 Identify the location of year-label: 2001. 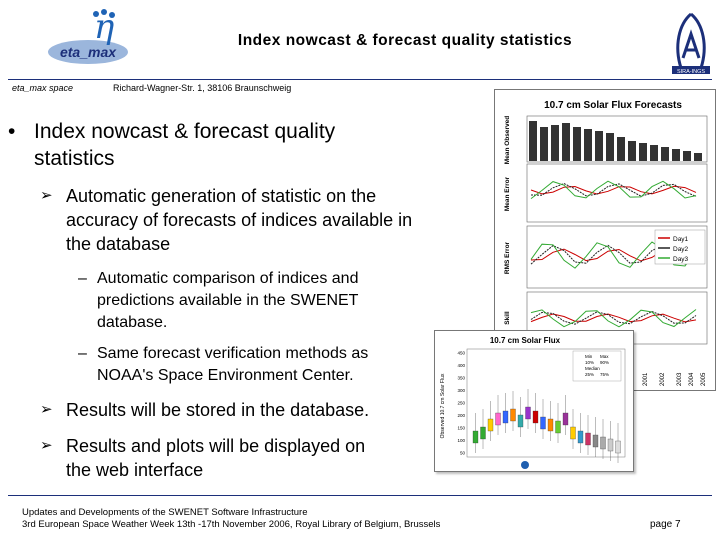
(646, 379).